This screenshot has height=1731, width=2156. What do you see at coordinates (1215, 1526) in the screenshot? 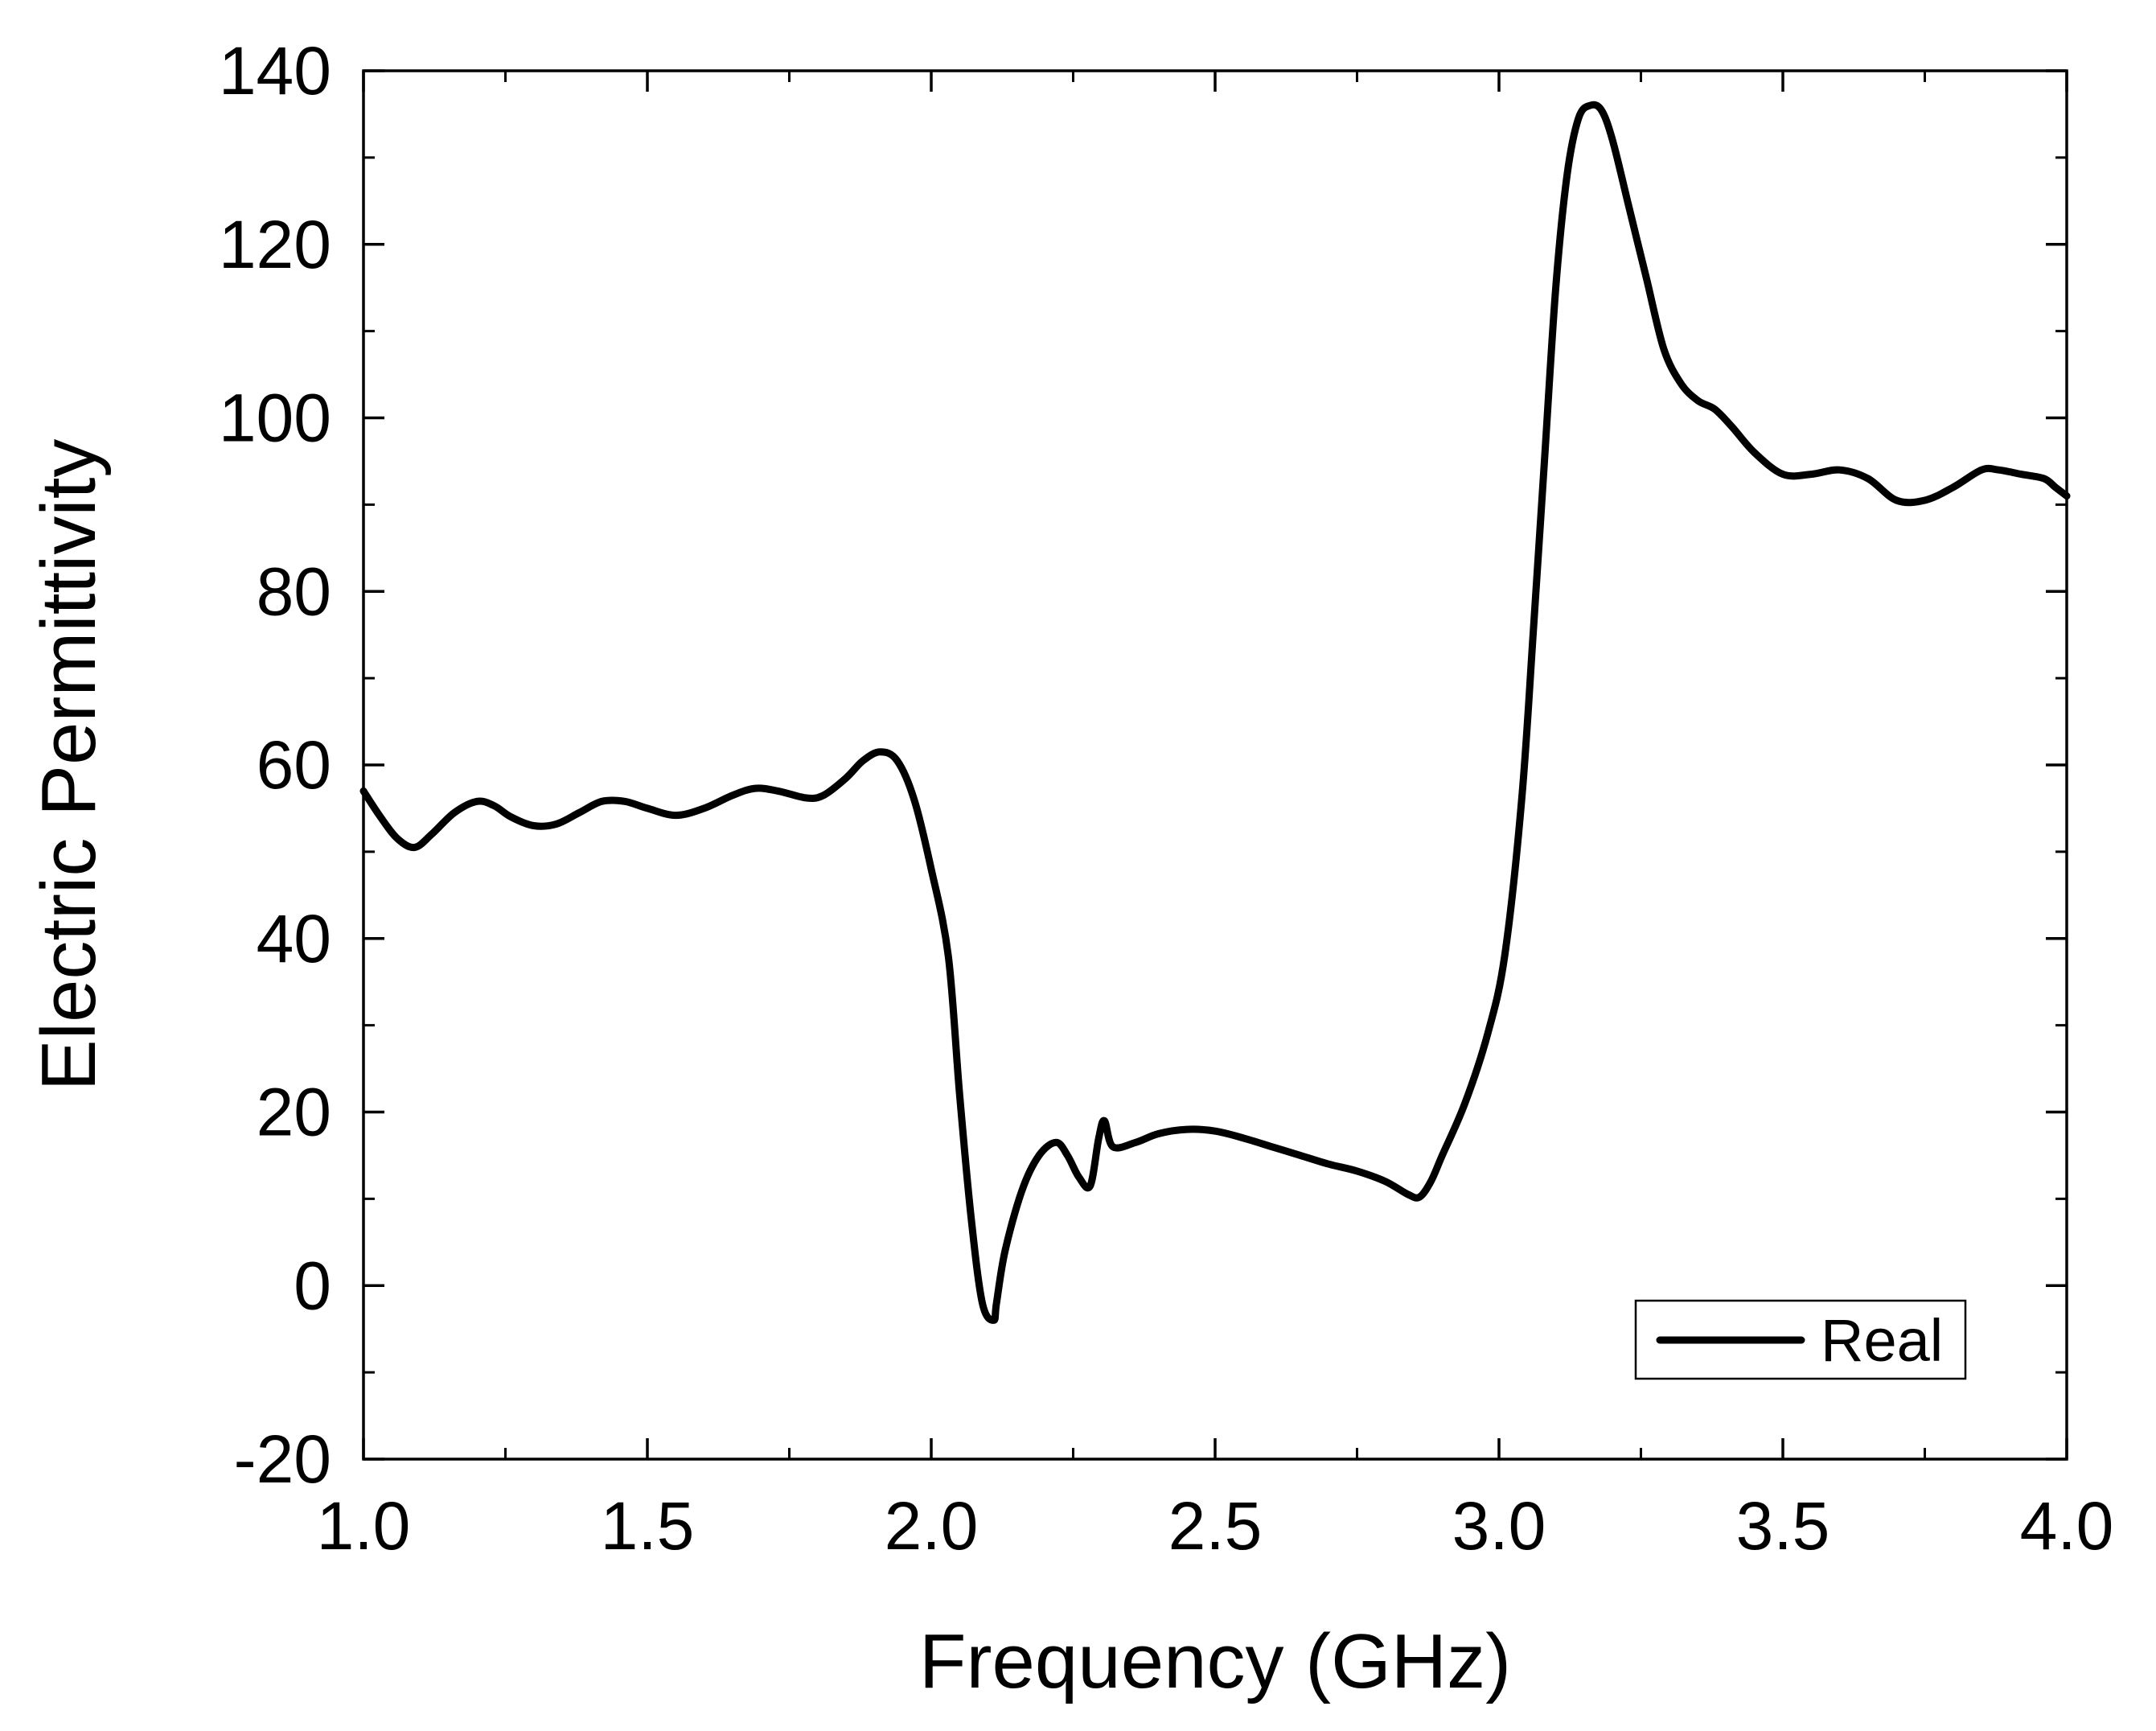
I see `x-tick-label: 2.5` at bounding box center [1215, 1526].